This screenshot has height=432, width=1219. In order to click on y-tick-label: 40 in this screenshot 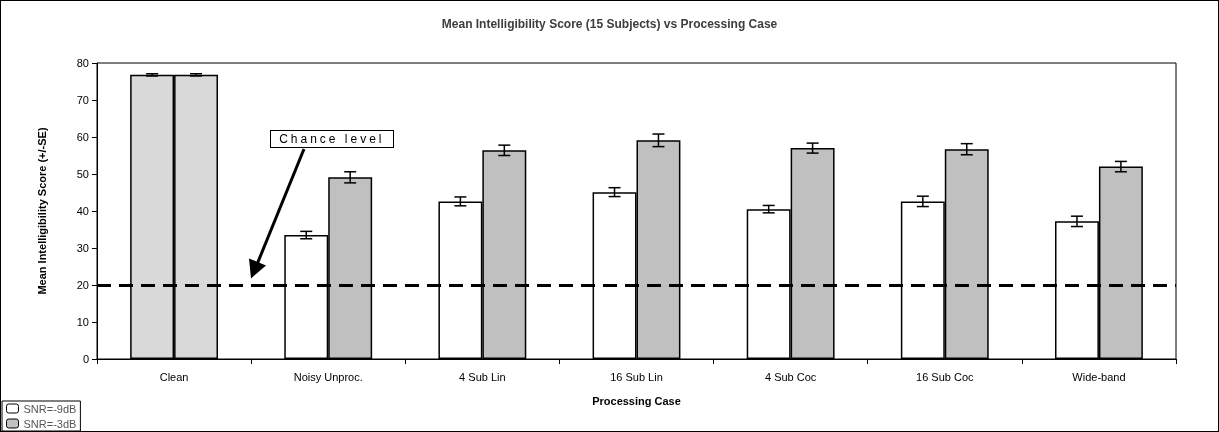, I will do `click(82, 211)`.